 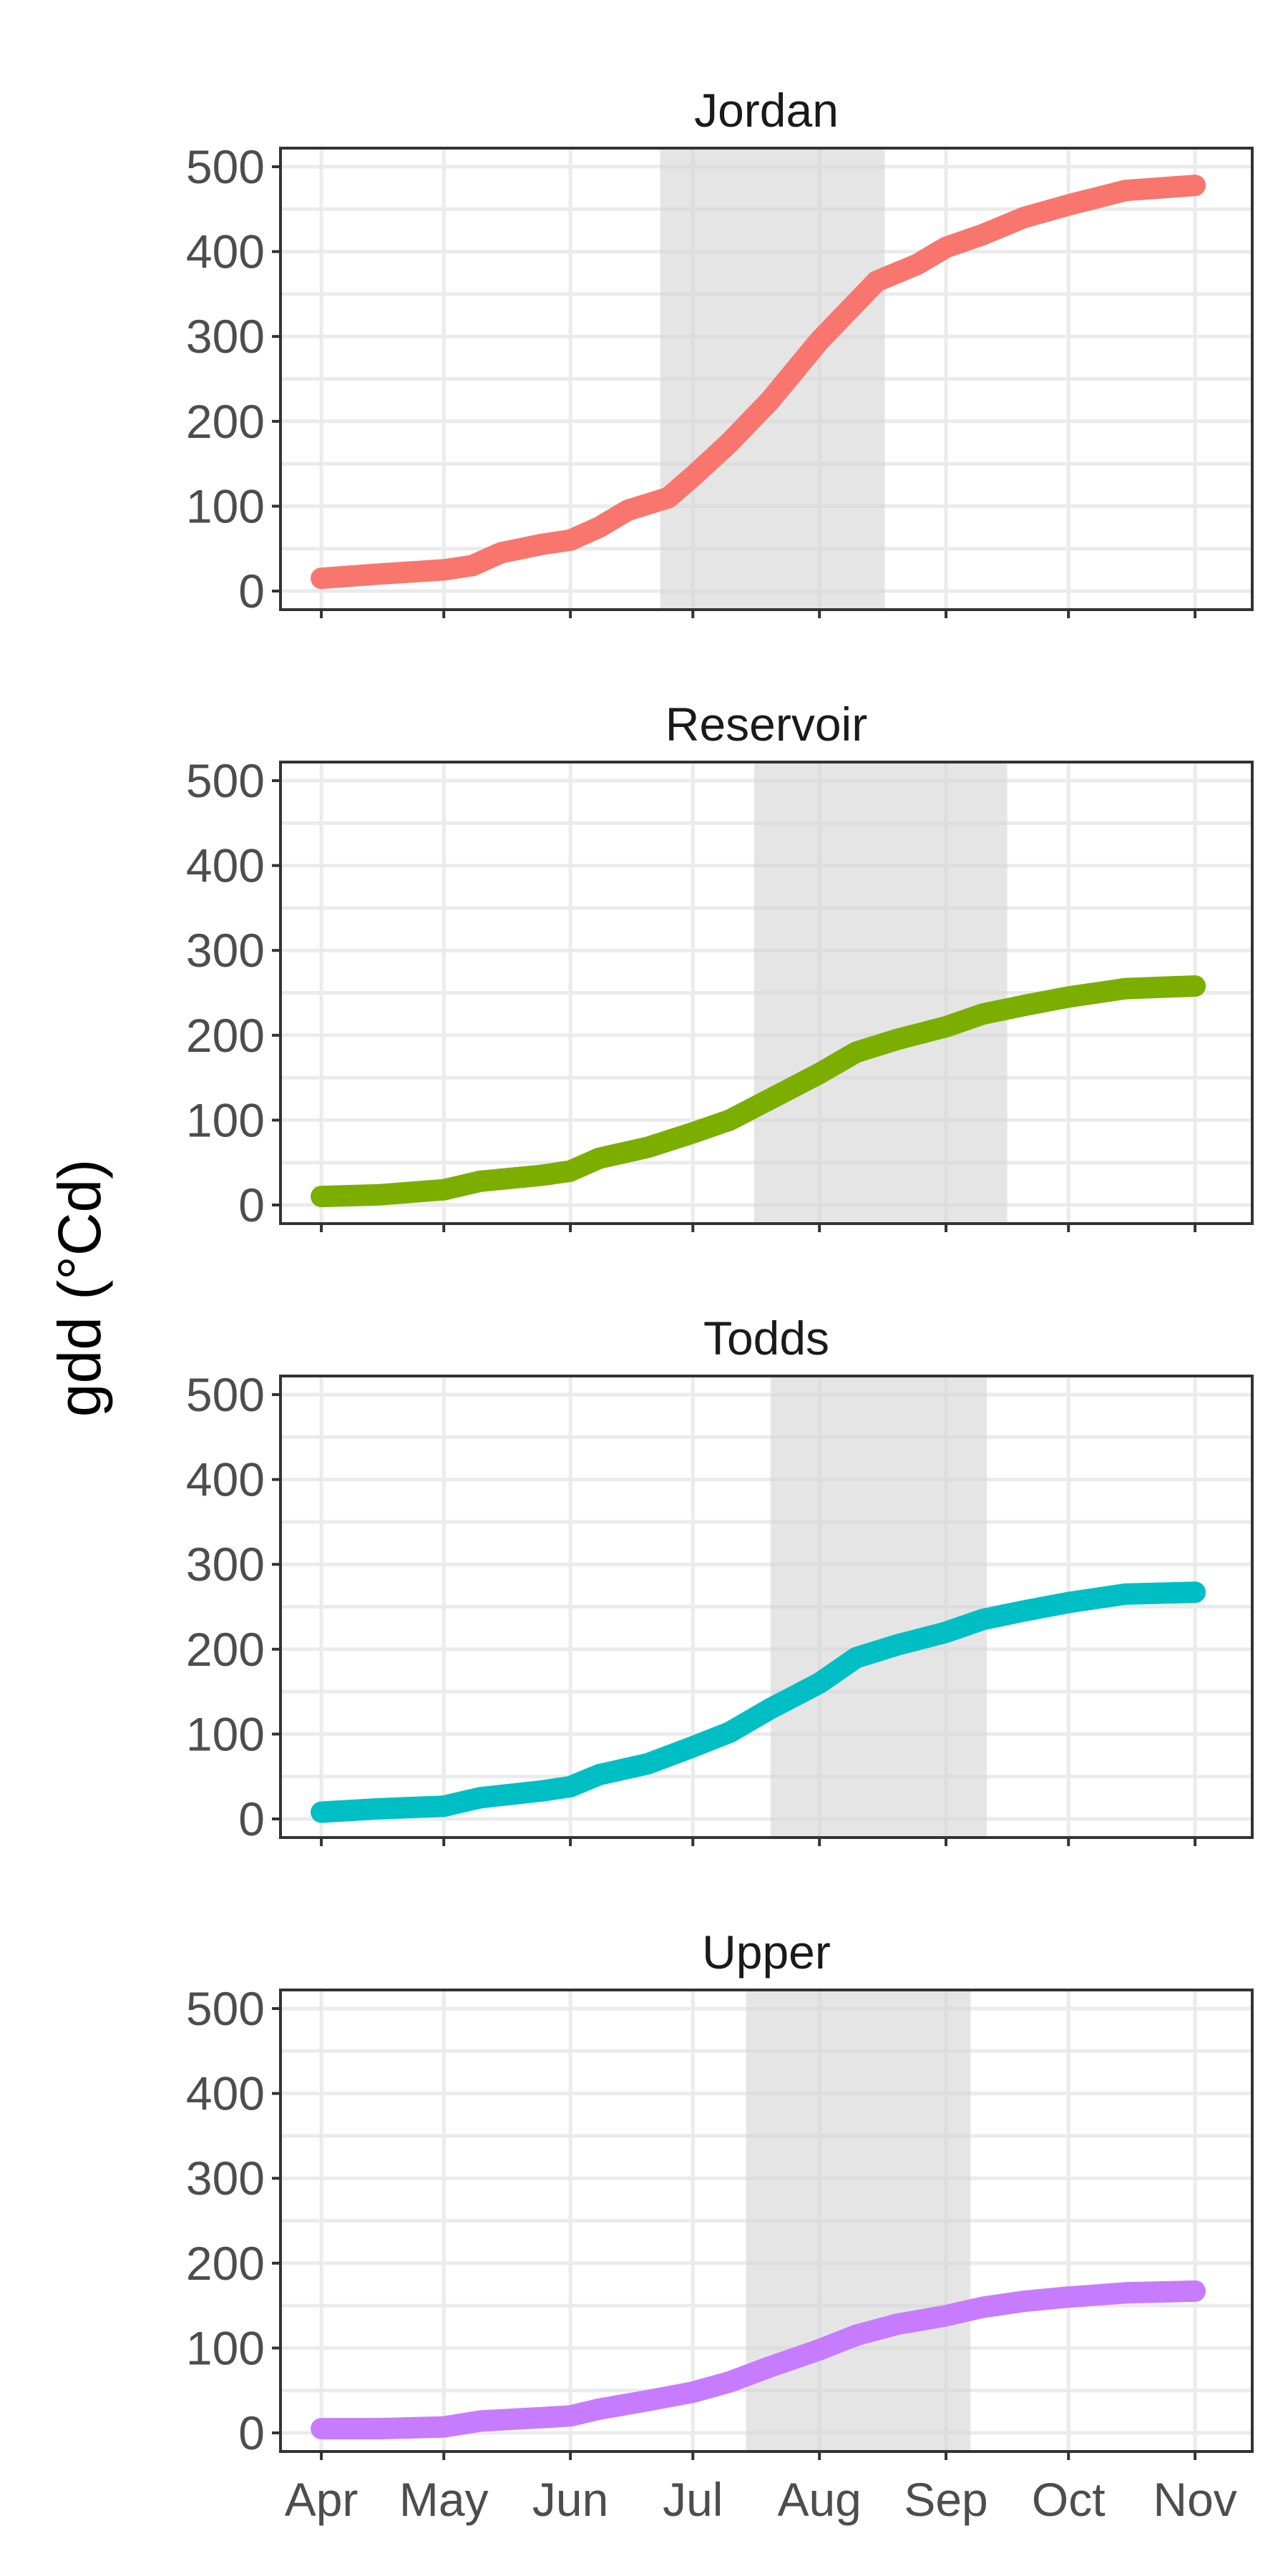 I want to click on x-tick-label: Sep, so click(x=945, y=2499).